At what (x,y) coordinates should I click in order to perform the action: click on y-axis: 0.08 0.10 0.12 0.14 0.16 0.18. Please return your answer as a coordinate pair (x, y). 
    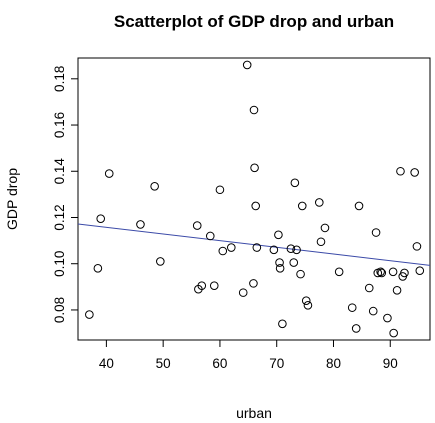
    Looking at the image, I should click on (65, 194).